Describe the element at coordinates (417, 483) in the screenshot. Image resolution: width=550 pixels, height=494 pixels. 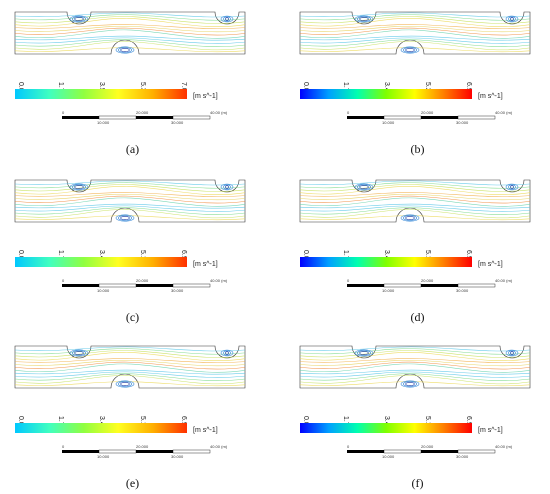
I see `panel-caption: (f)` at that location.